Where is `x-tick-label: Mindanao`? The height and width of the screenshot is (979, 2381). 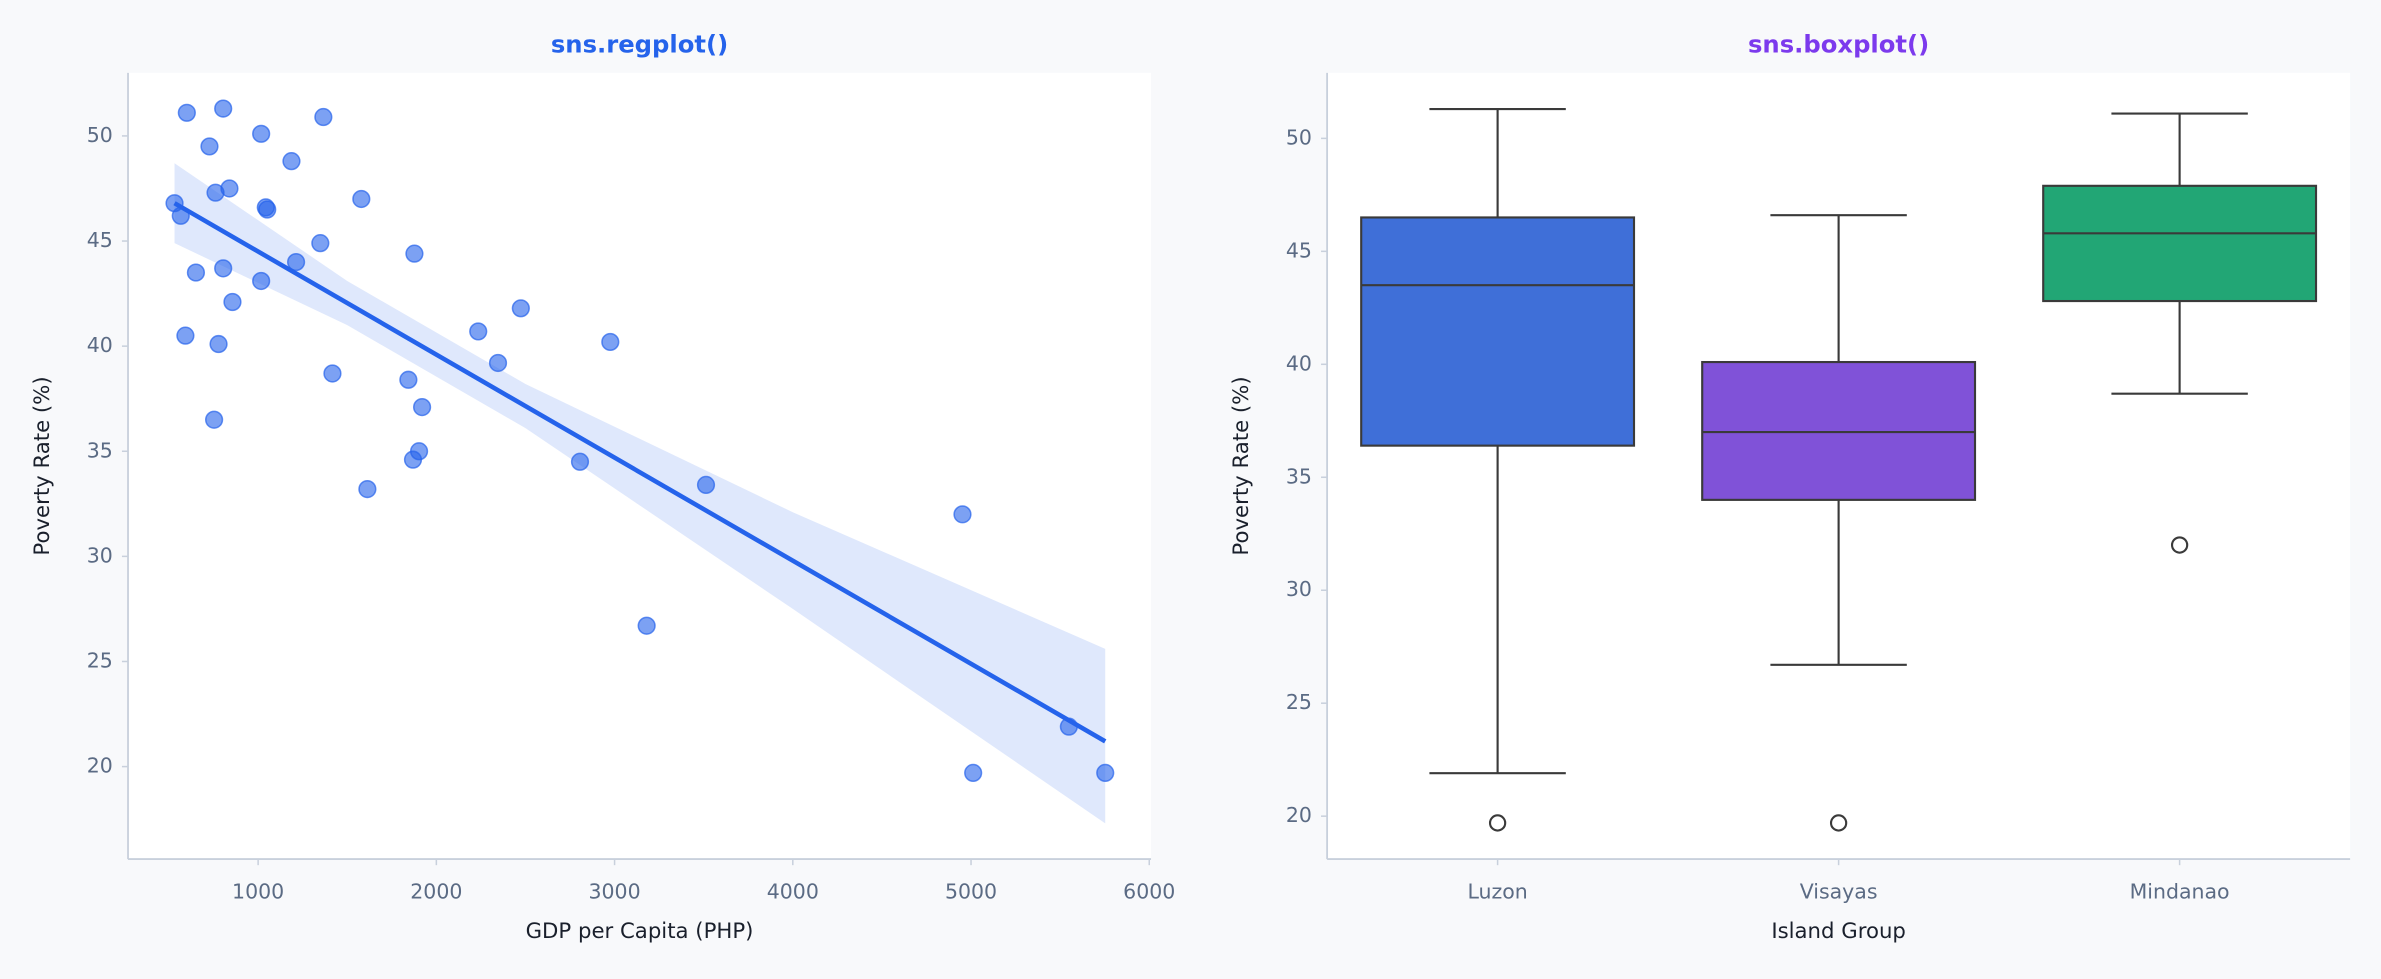 x-tick-label: Mindanao is located at coordinates (2180, 891).